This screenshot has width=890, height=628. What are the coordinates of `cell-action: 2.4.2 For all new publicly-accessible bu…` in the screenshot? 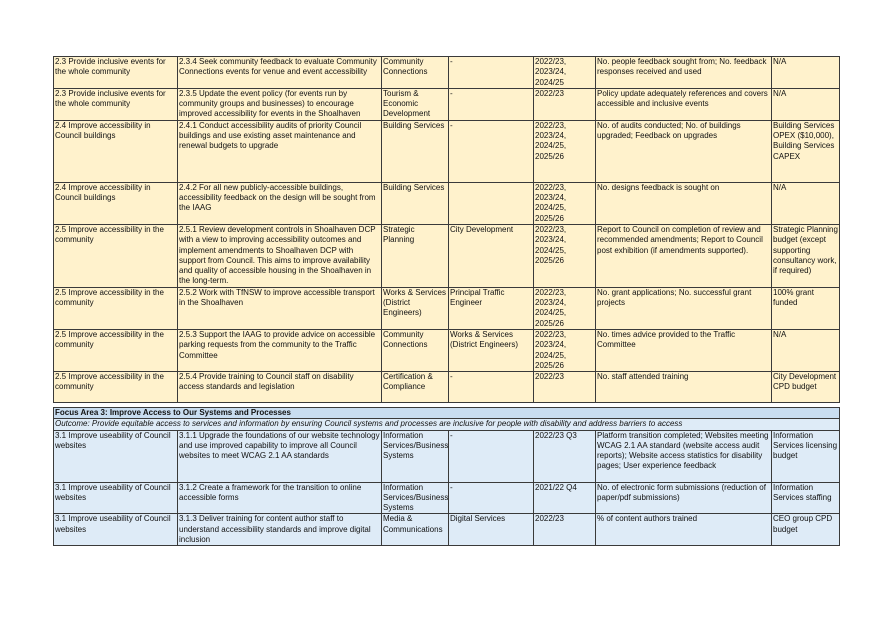 It's located at (279, 203).